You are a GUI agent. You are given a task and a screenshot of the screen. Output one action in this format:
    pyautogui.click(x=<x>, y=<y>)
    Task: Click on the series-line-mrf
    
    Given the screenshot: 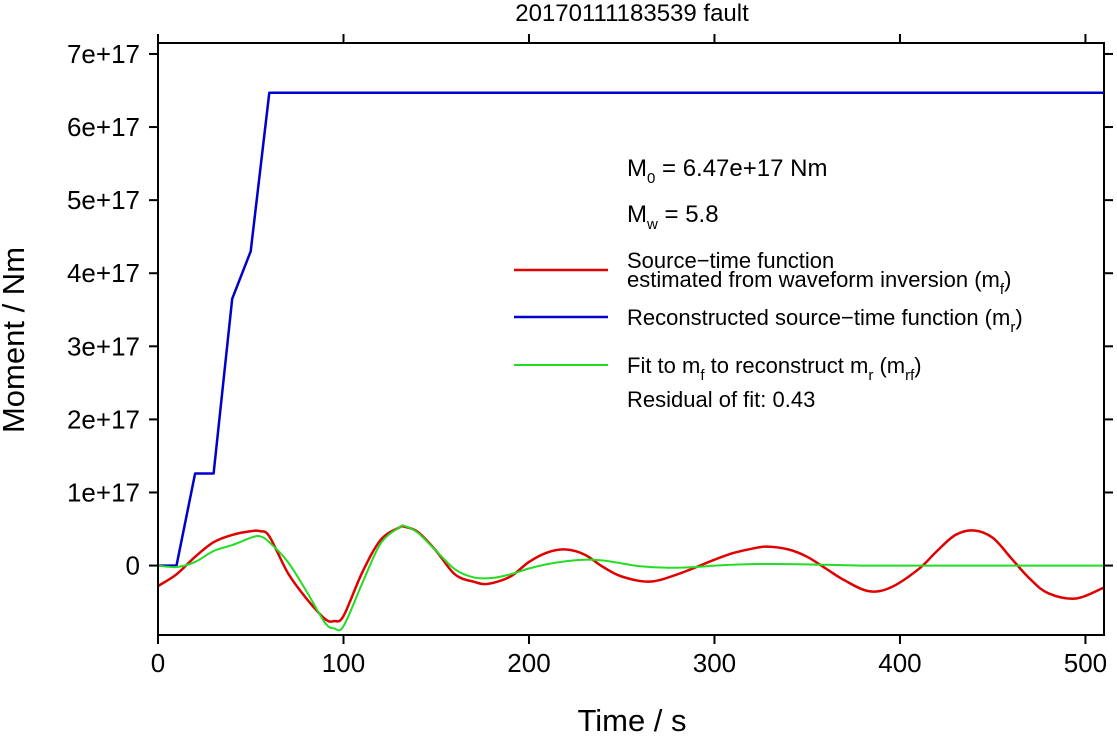 What is the action you would take?
    pyautogui.click(x=631, y=578)
    